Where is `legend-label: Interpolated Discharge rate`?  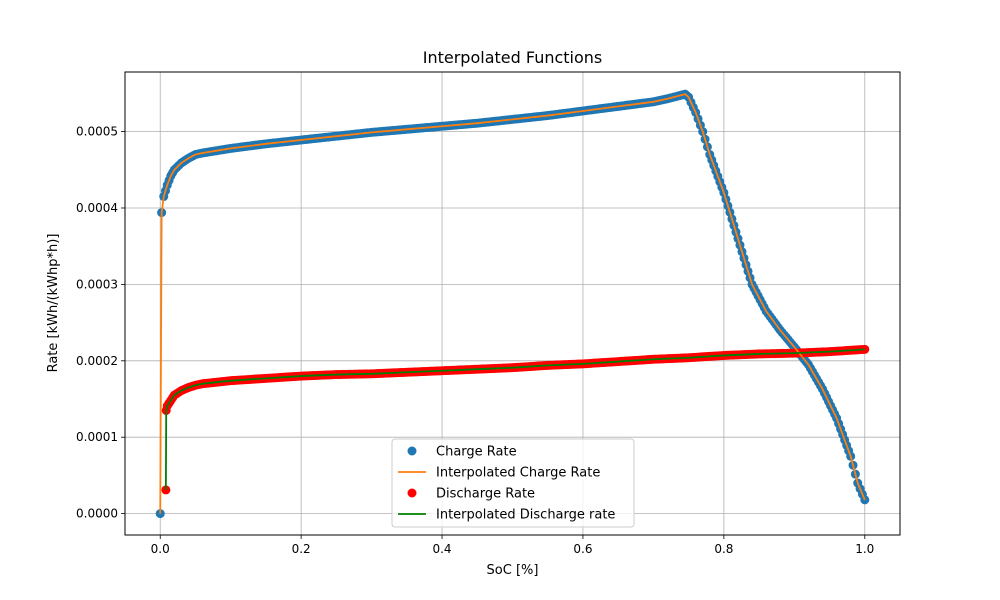 legend-label: Interpolated Discharge rate is located at coordinates (525, 515).